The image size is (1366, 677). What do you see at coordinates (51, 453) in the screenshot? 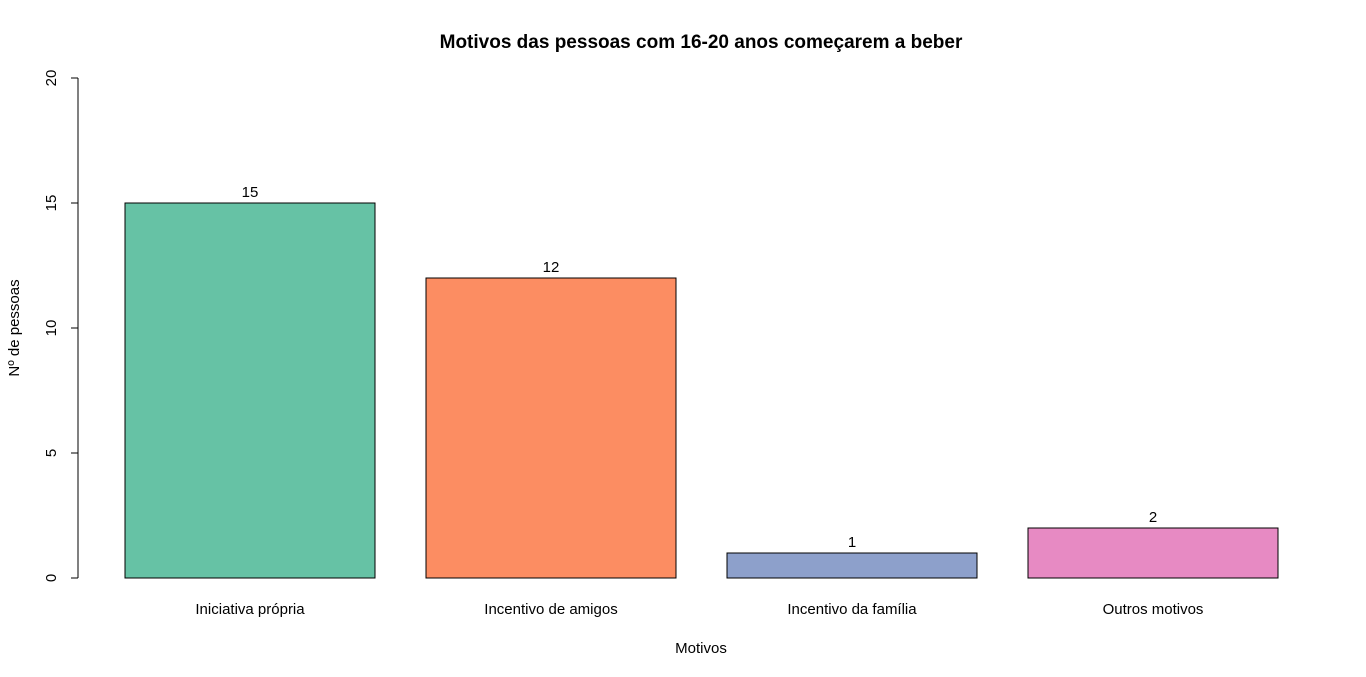
I see `y-tick-label: 5` at bounding box center [51, 453].